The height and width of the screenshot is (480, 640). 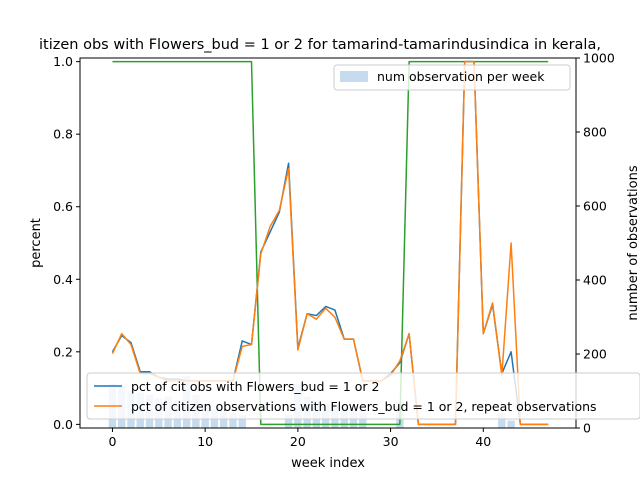 What do you see at coordinates (595, 243) in the screenshot?
I see `y-axis-right: 0 200 400 600 800 1000` at bounding box center [595, 243].